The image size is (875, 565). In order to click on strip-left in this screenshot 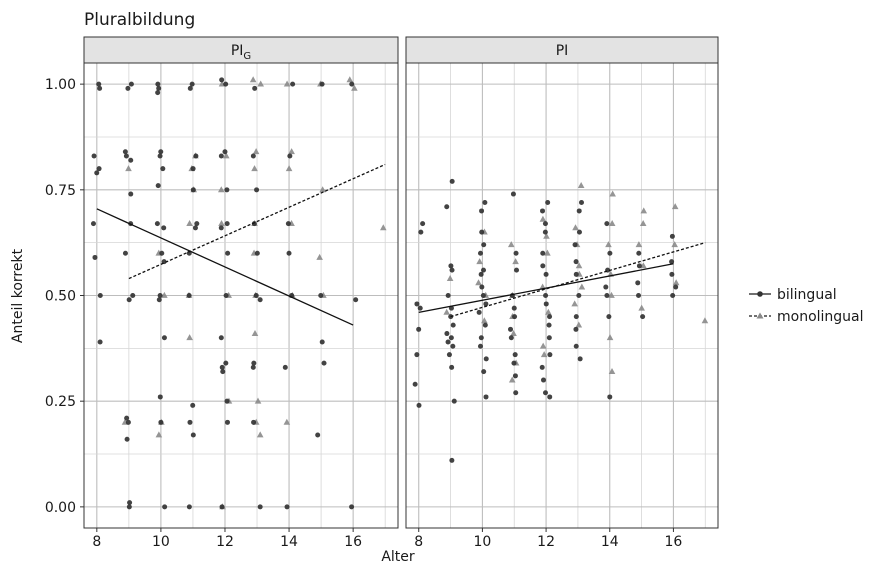, I will do `click(241, 50)`.